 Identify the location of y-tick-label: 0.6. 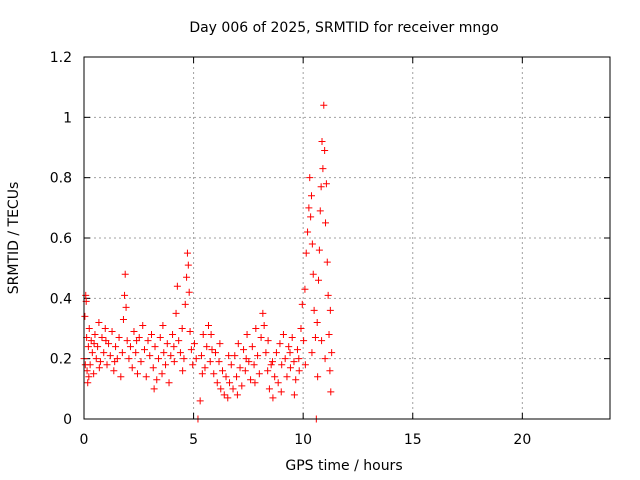
(61, 239).